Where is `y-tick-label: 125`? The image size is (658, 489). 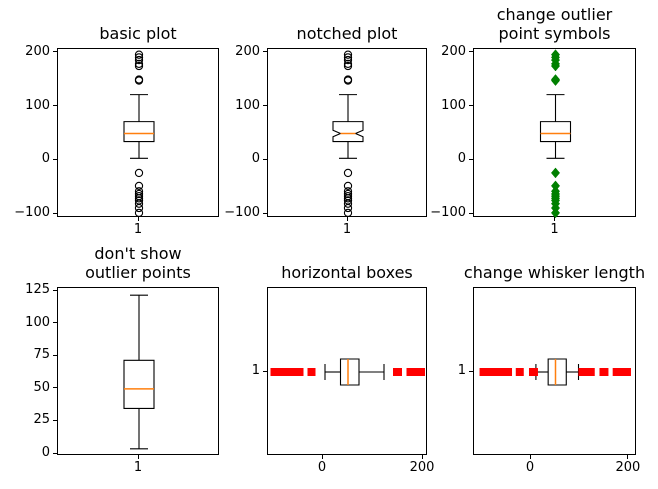
y-tick-label: 125 is located at coordinates (37, 290).